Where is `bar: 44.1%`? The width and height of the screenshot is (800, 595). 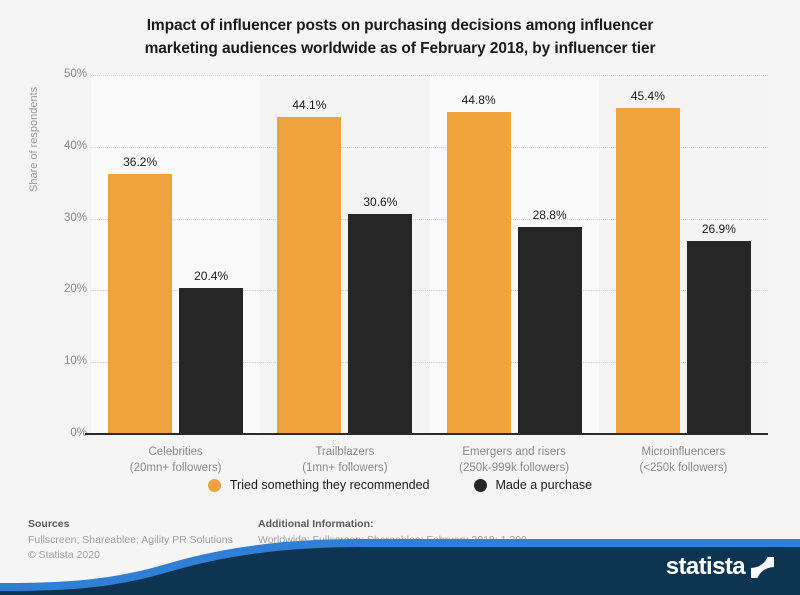
bar: 44.1% is located at coordinates (309, 266).